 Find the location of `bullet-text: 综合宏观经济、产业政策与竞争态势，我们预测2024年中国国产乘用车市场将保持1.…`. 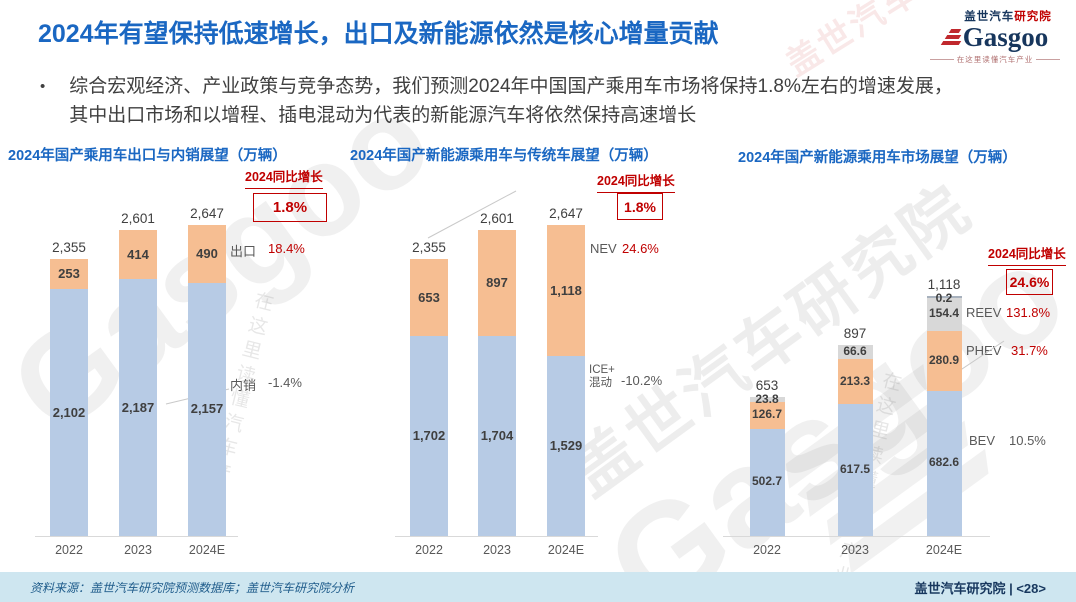

bullet-text: 综合宏观经济、产业政策与竞争态势，我们预测2024年中国国产乘用车市场将保持1.… is located at coordinates (511, 101).